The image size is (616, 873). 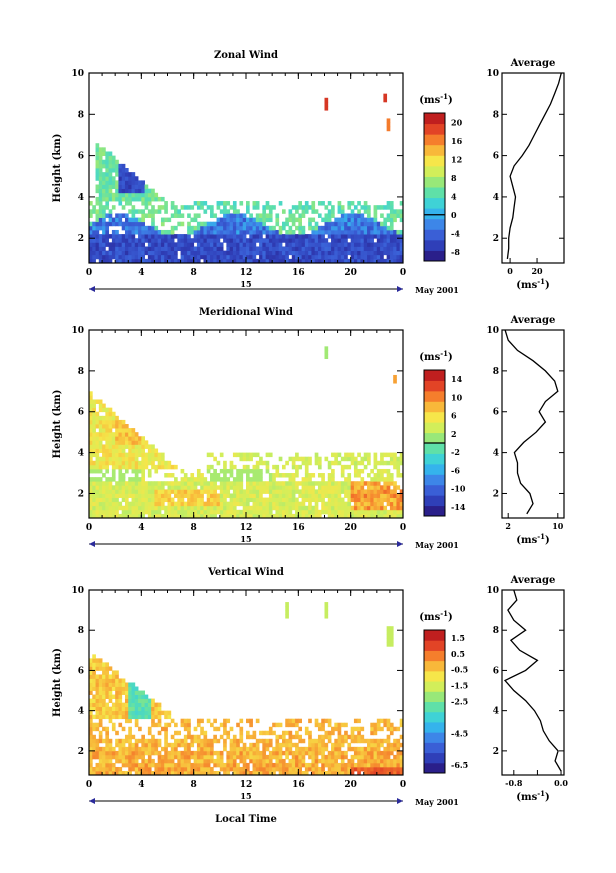 What do you see at coordinates (434, 727) in the screenshot?
I see `colorbar-segment` at bounding box center [434, 727].